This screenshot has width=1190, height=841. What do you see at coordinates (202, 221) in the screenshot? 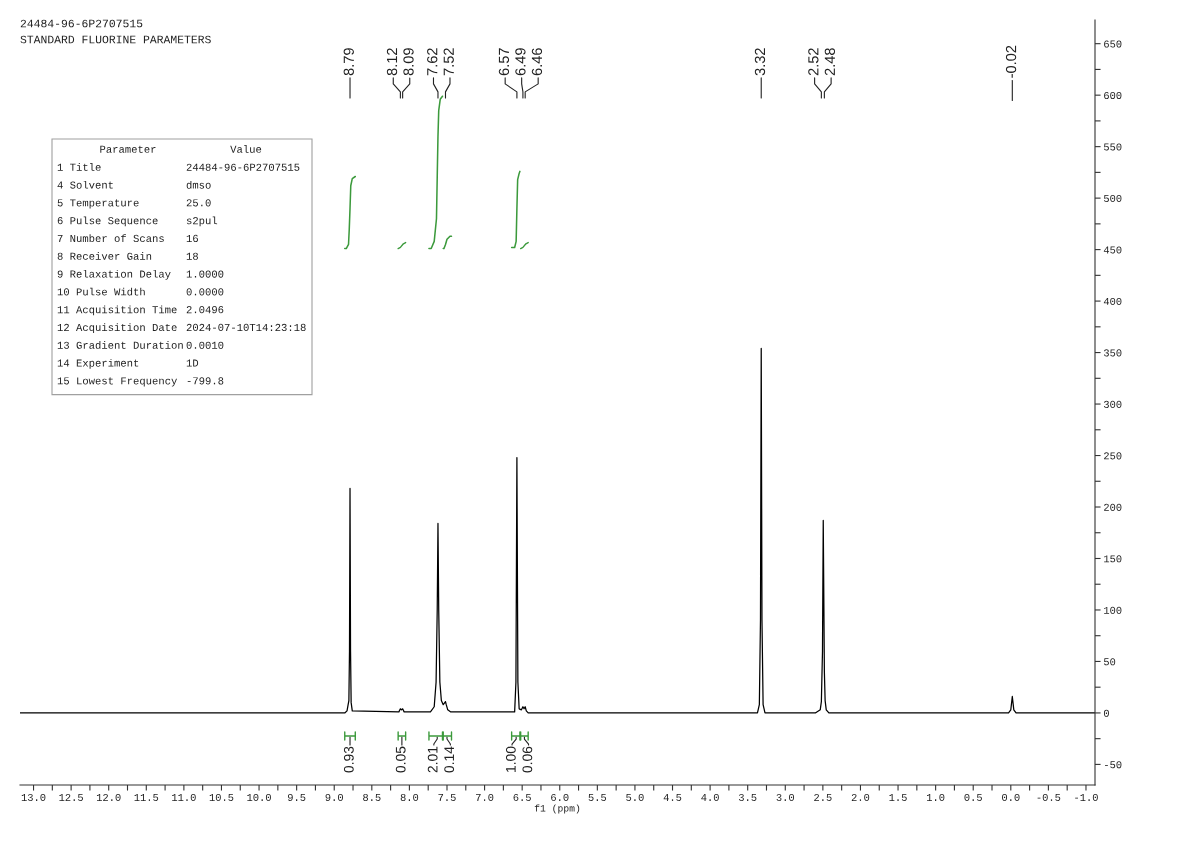
I see `annotation: s2pul` at bounding box center [202, 221].